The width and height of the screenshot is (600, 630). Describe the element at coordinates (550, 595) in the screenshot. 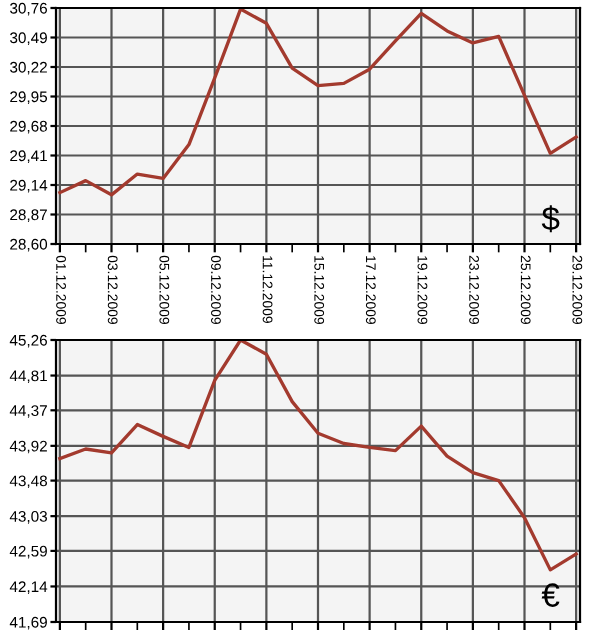

I see `annotation: €` at that location.